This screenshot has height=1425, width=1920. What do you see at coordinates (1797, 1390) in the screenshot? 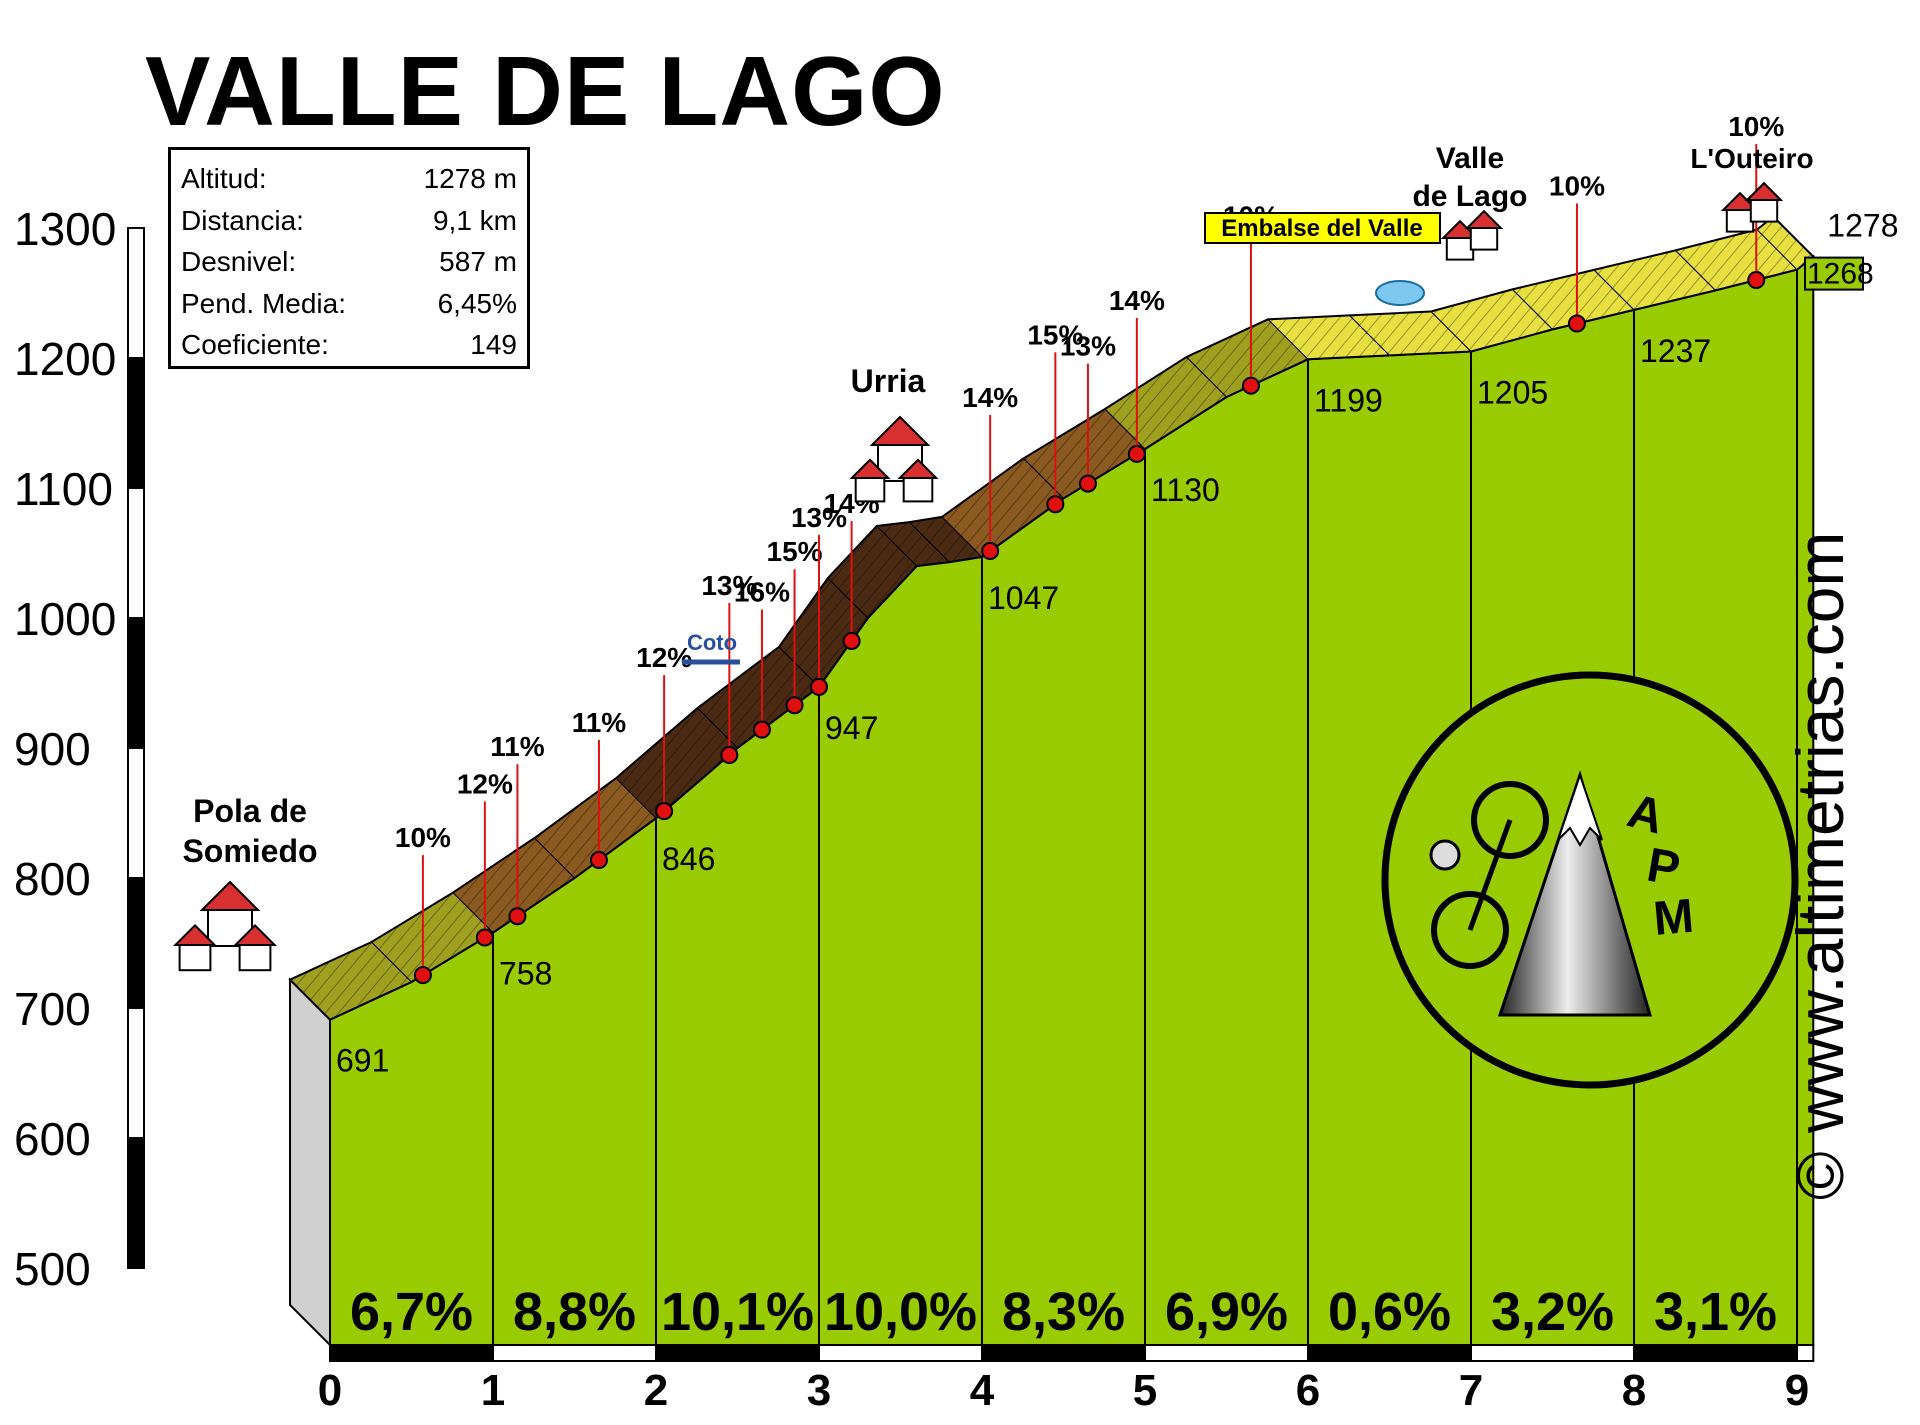
I see `x-tick-label: 9` at bounding box center [1797, 1390].